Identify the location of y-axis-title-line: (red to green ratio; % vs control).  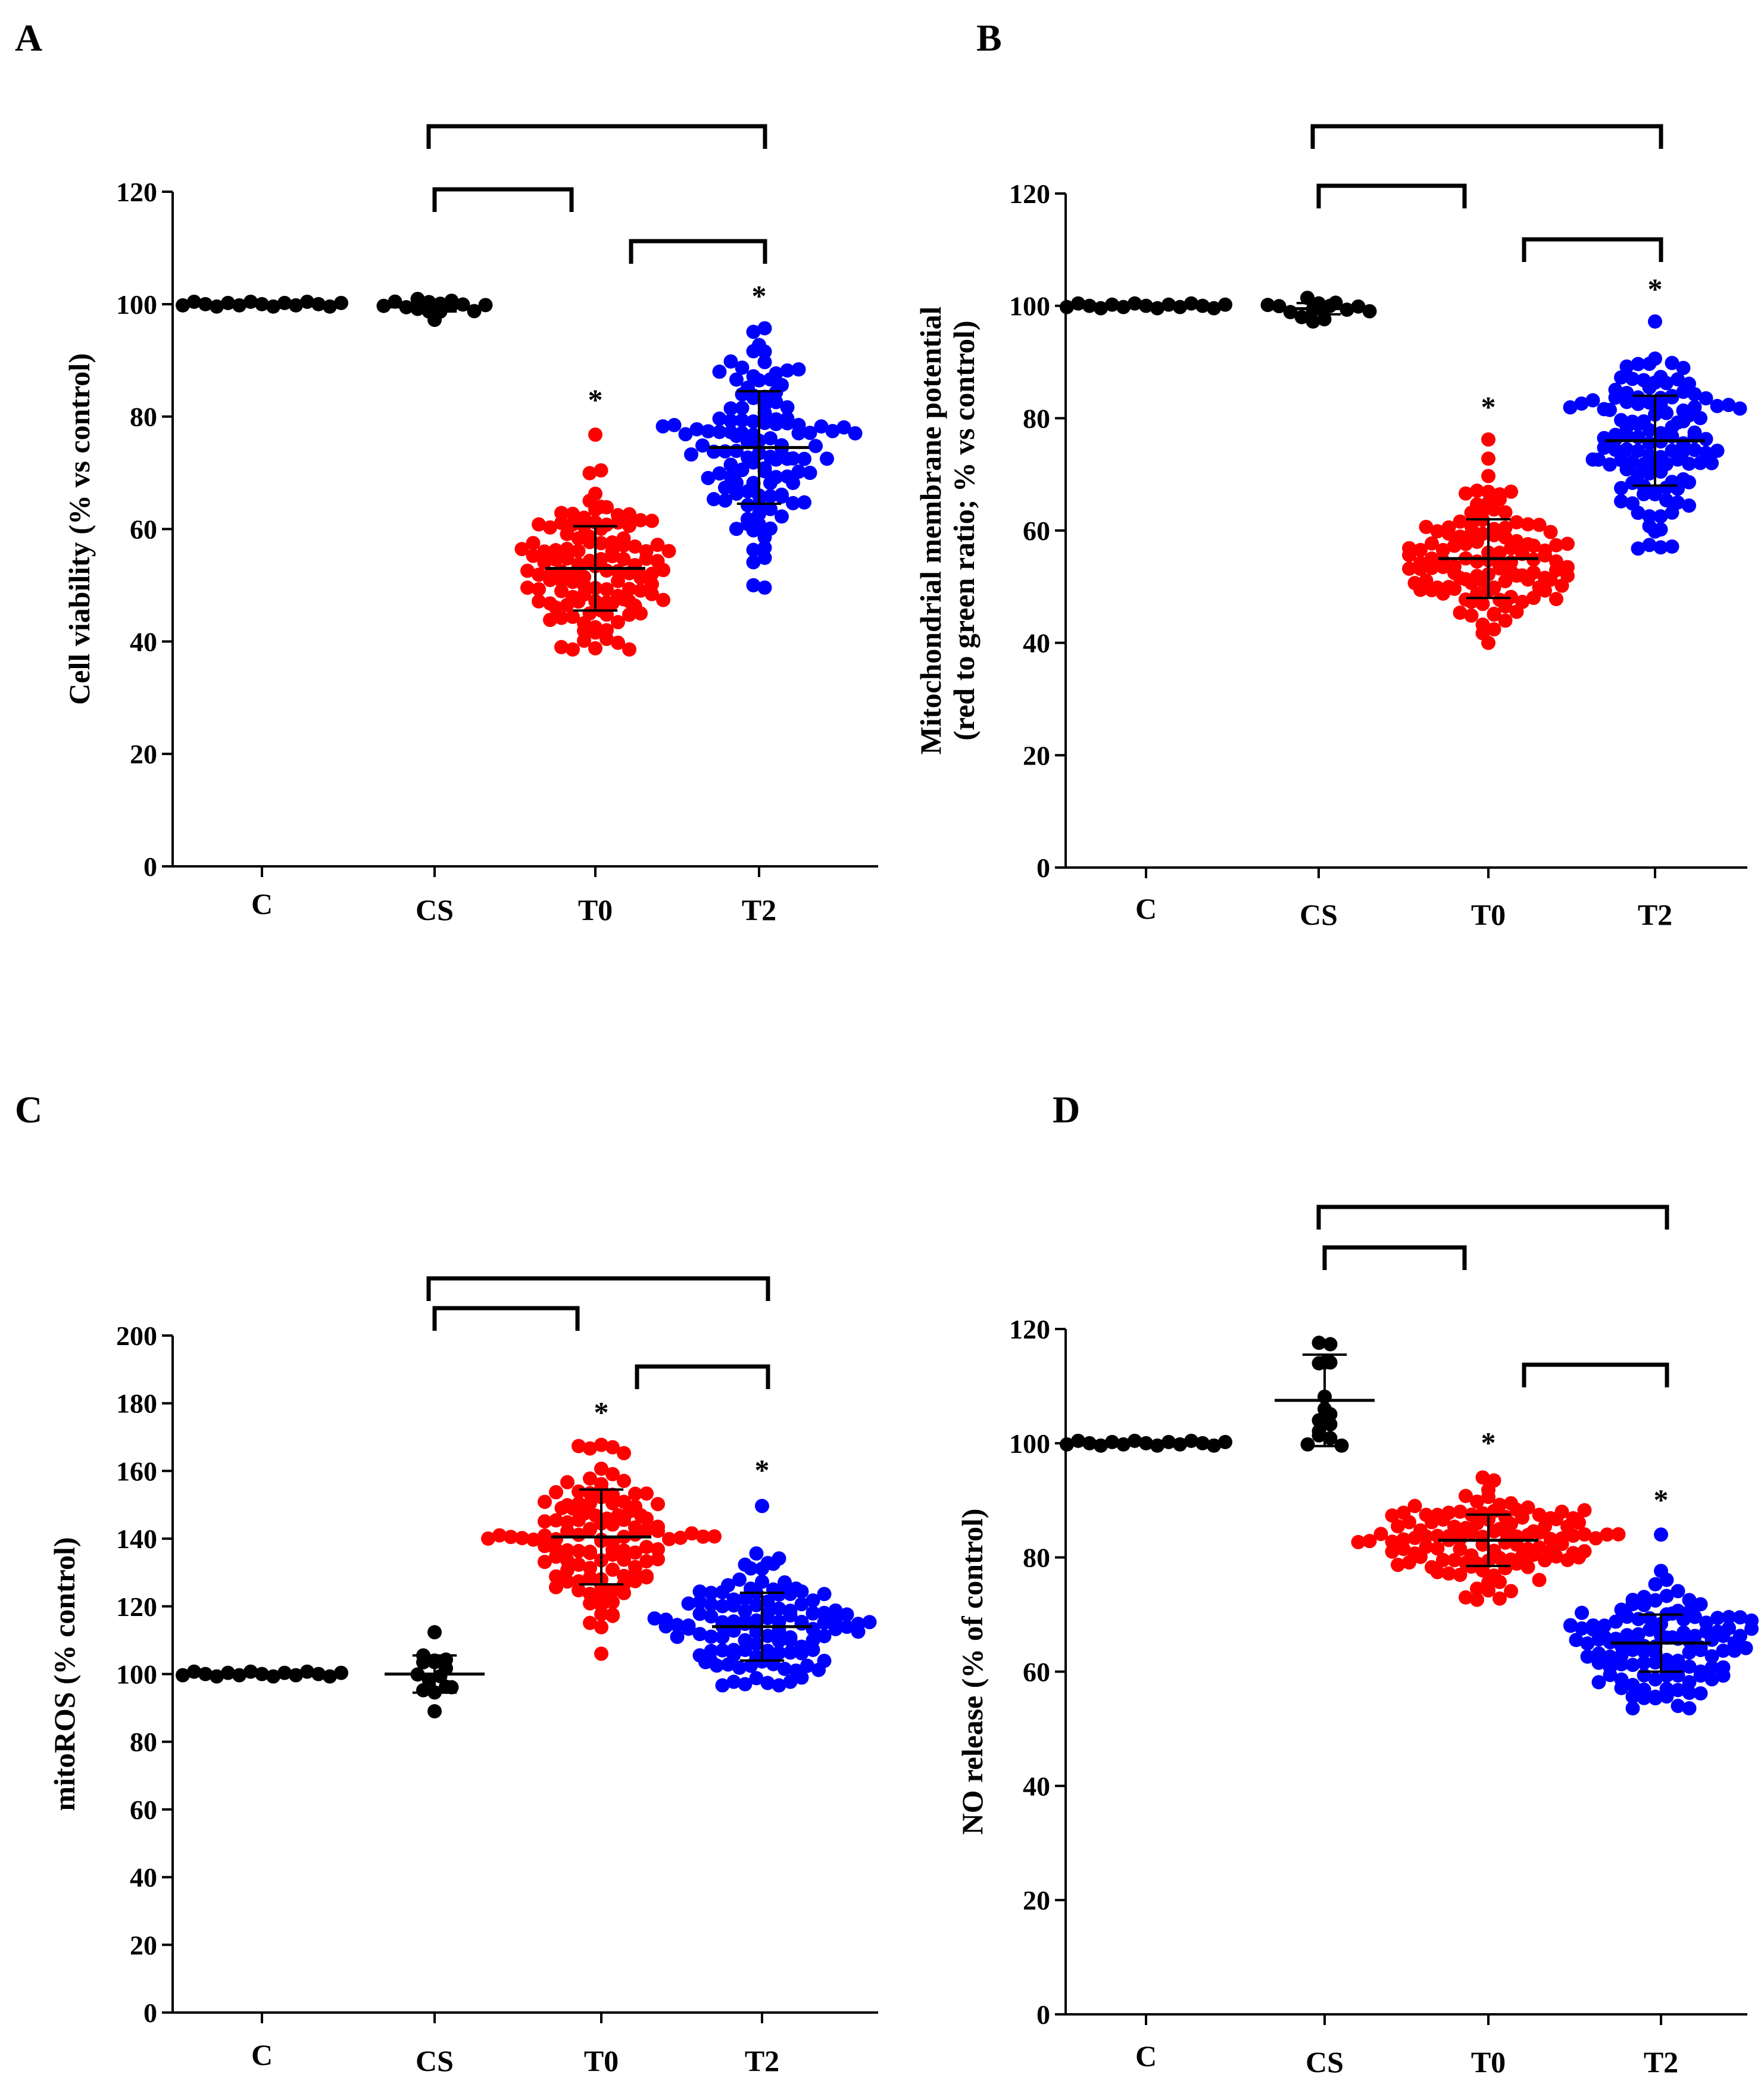
(964, 530).